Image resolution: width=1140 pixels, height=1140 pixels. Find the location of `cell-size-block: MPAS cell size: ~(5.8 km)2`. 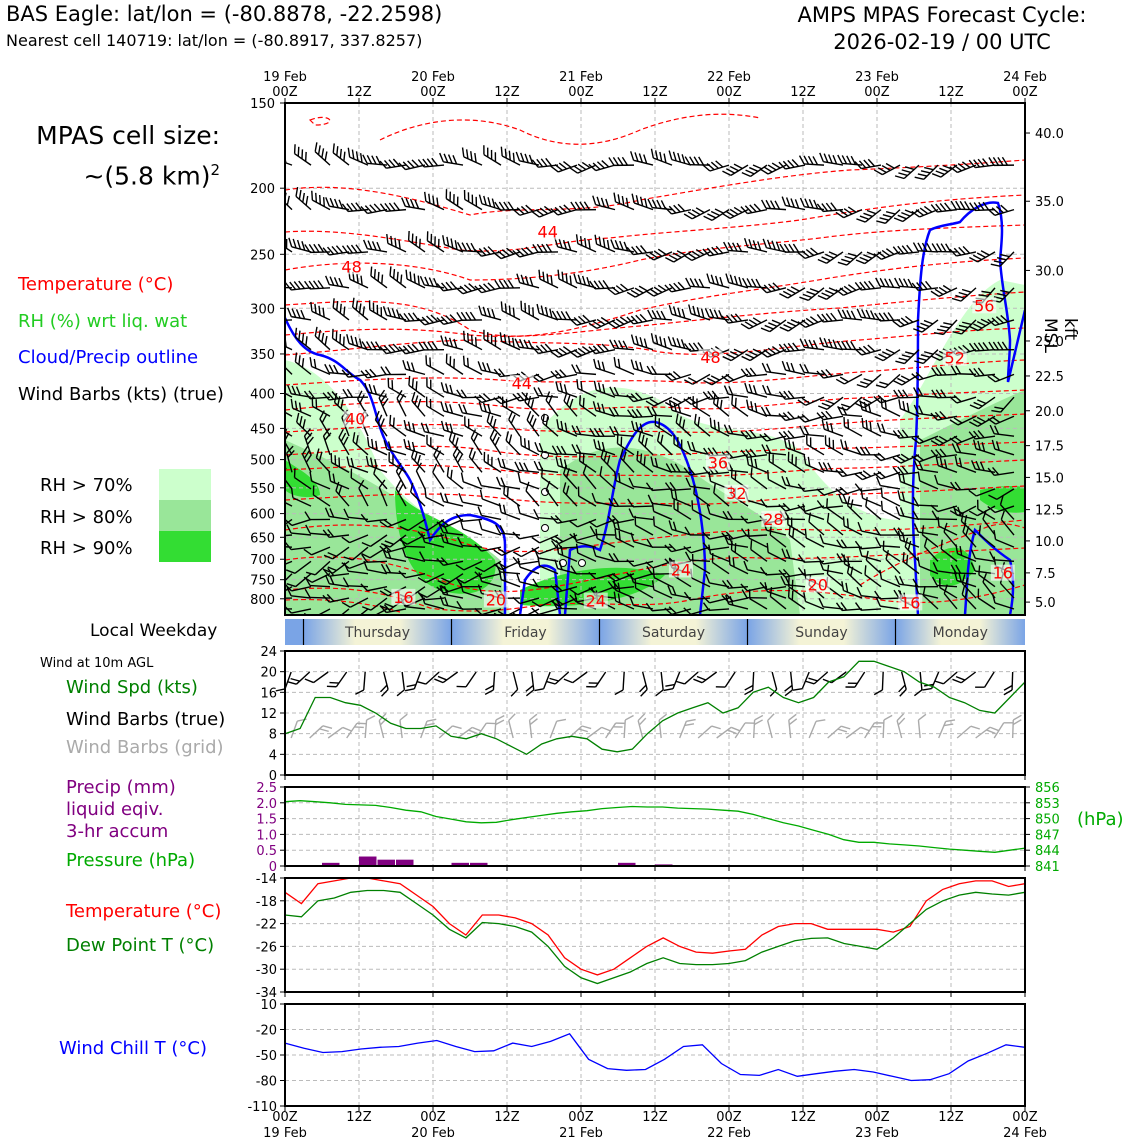

cell-size-block: MPAS cell size: ~(5.8 km)2 is located at coordinates (120, 155).